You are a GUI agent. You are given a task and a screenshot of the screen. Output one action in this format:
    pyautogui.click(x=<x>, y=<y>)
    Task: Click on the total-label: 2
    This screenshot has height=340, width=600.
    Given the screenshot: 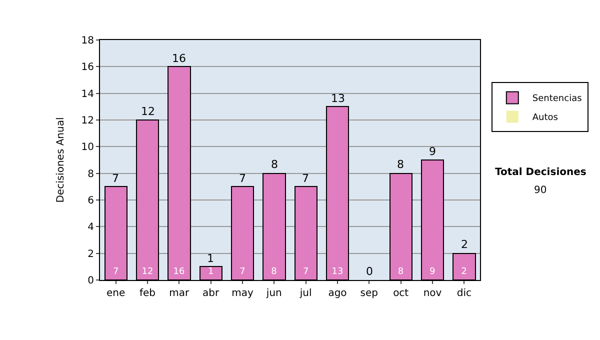 What is the action you would take?
    pyautogui.click(x=464, y=244)
    